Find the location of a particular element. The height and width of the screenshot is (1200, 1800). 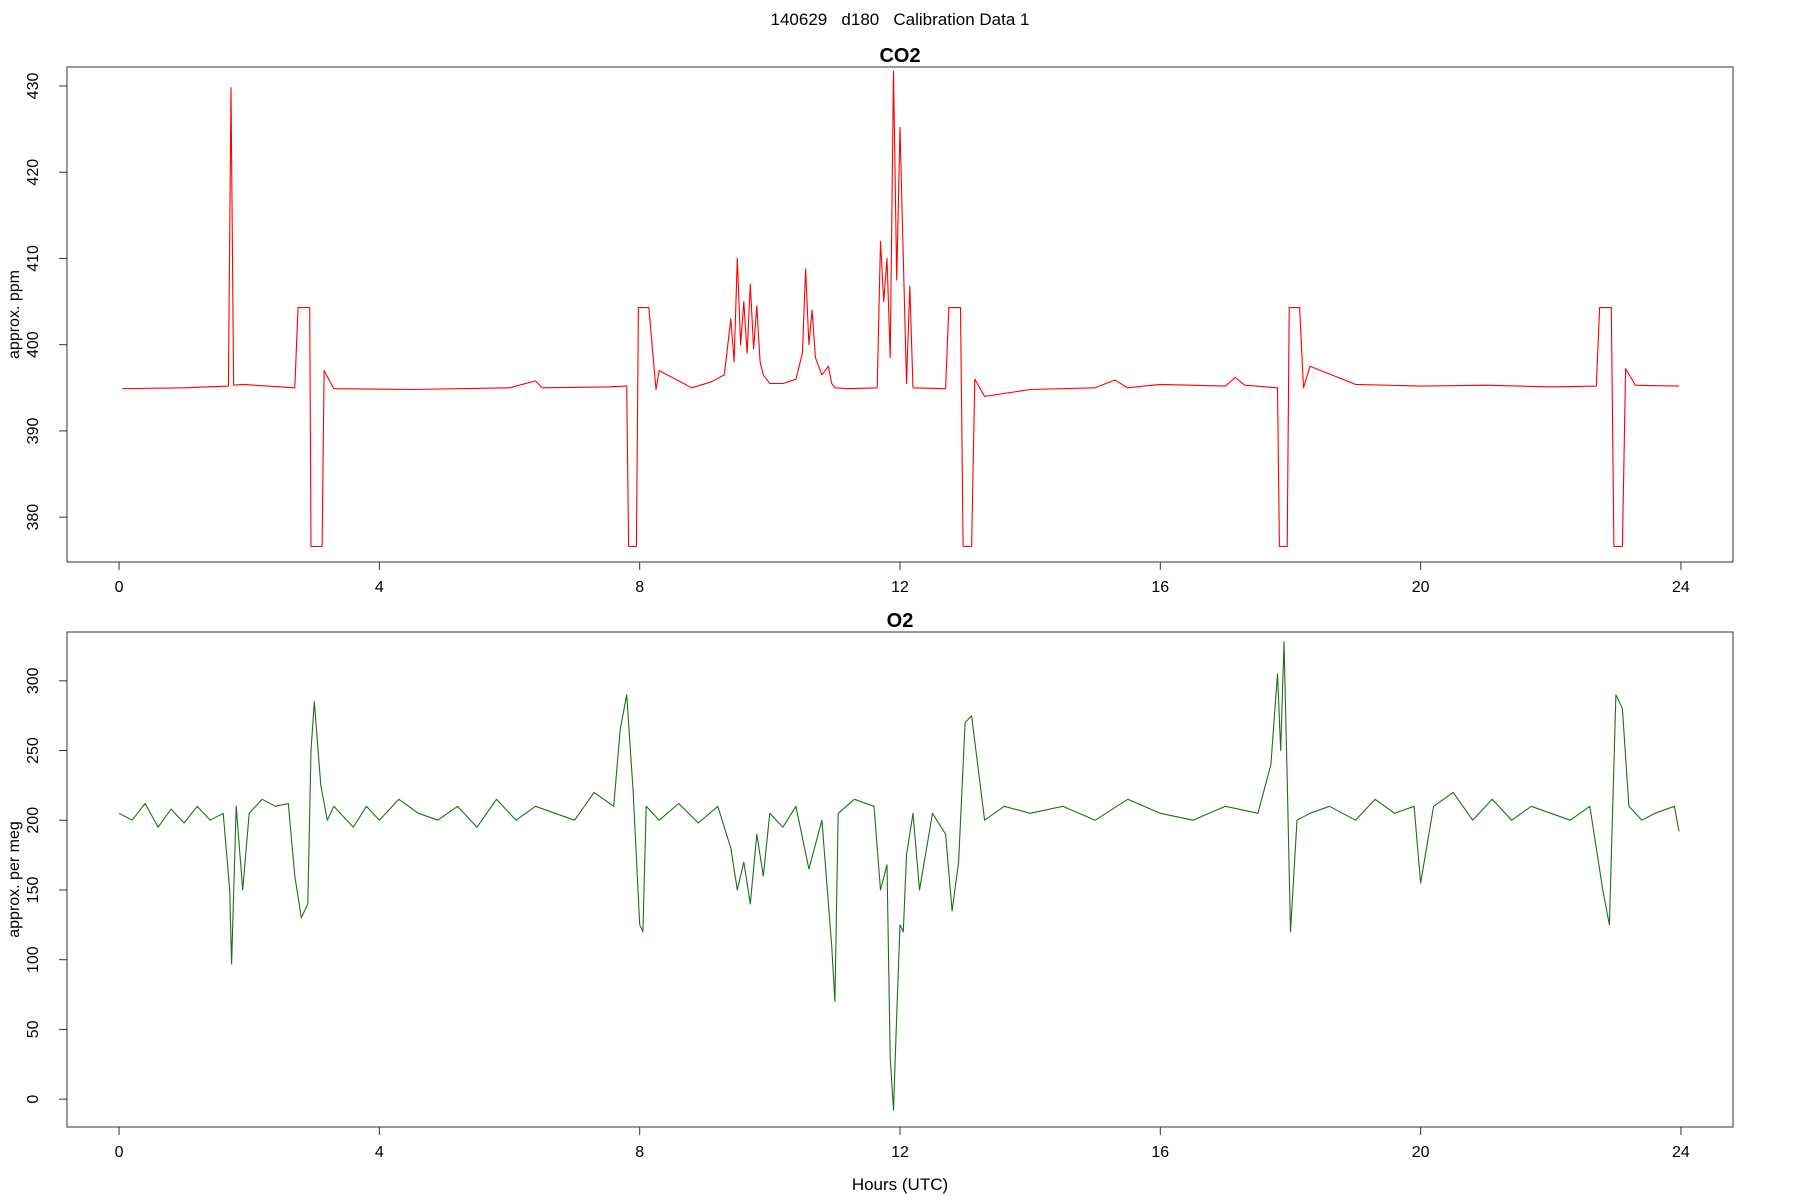

y-tick-label: 430 is located at coordinates (33, 86).